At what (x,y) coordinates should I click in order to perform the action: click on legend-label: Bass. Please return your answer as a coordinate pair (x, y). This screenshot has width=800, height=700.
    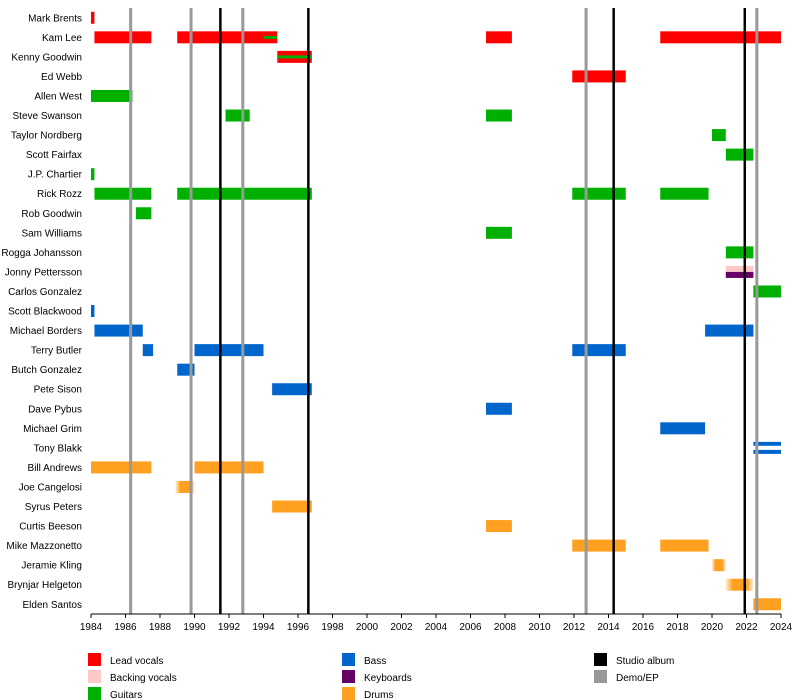
    Looking at the image, I should click on (375, 661).